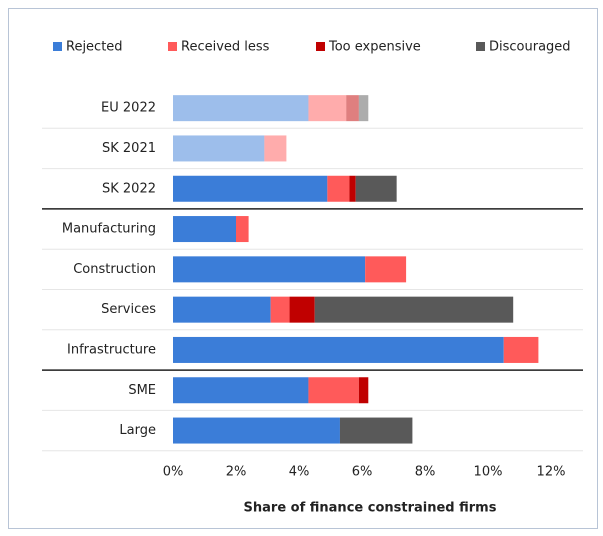 The image size is (603, 536). Describe the element at coordinates (488, 472) in the screenshot. I see `x-tick-label: 10%` at that location.